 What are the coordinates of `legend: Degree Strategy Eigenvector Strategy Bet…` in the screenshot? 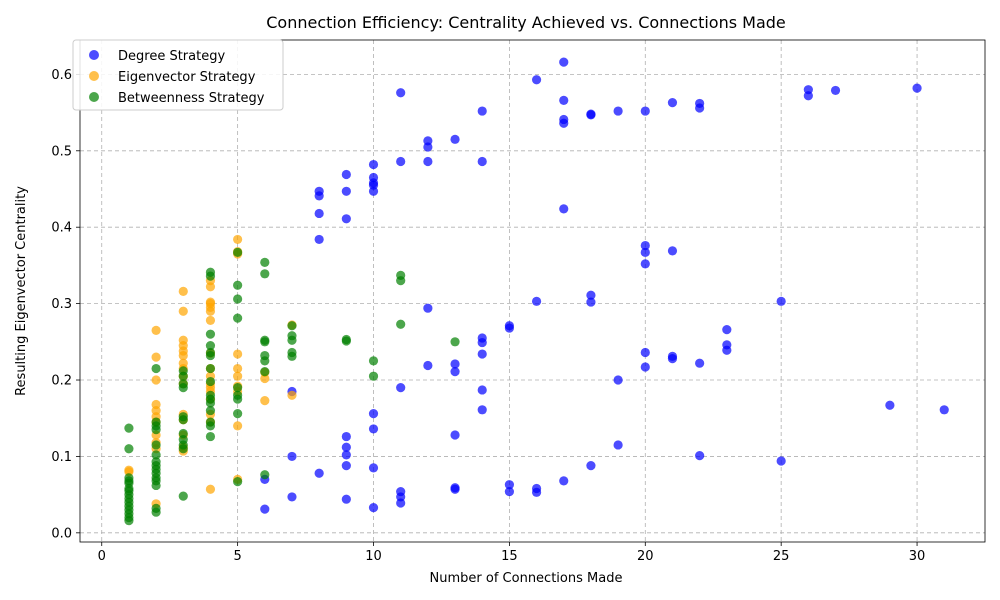 It's located at (178, 75).